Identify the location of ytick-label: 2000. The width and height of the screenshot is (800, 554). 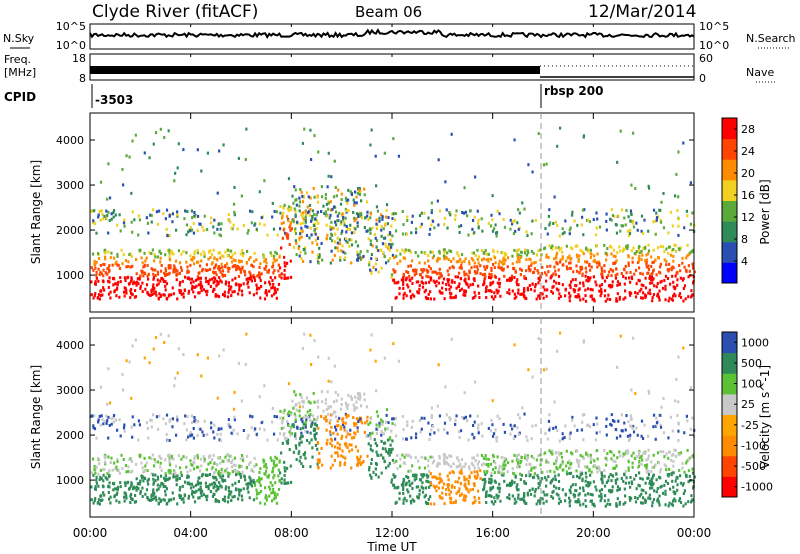
(70, 435).